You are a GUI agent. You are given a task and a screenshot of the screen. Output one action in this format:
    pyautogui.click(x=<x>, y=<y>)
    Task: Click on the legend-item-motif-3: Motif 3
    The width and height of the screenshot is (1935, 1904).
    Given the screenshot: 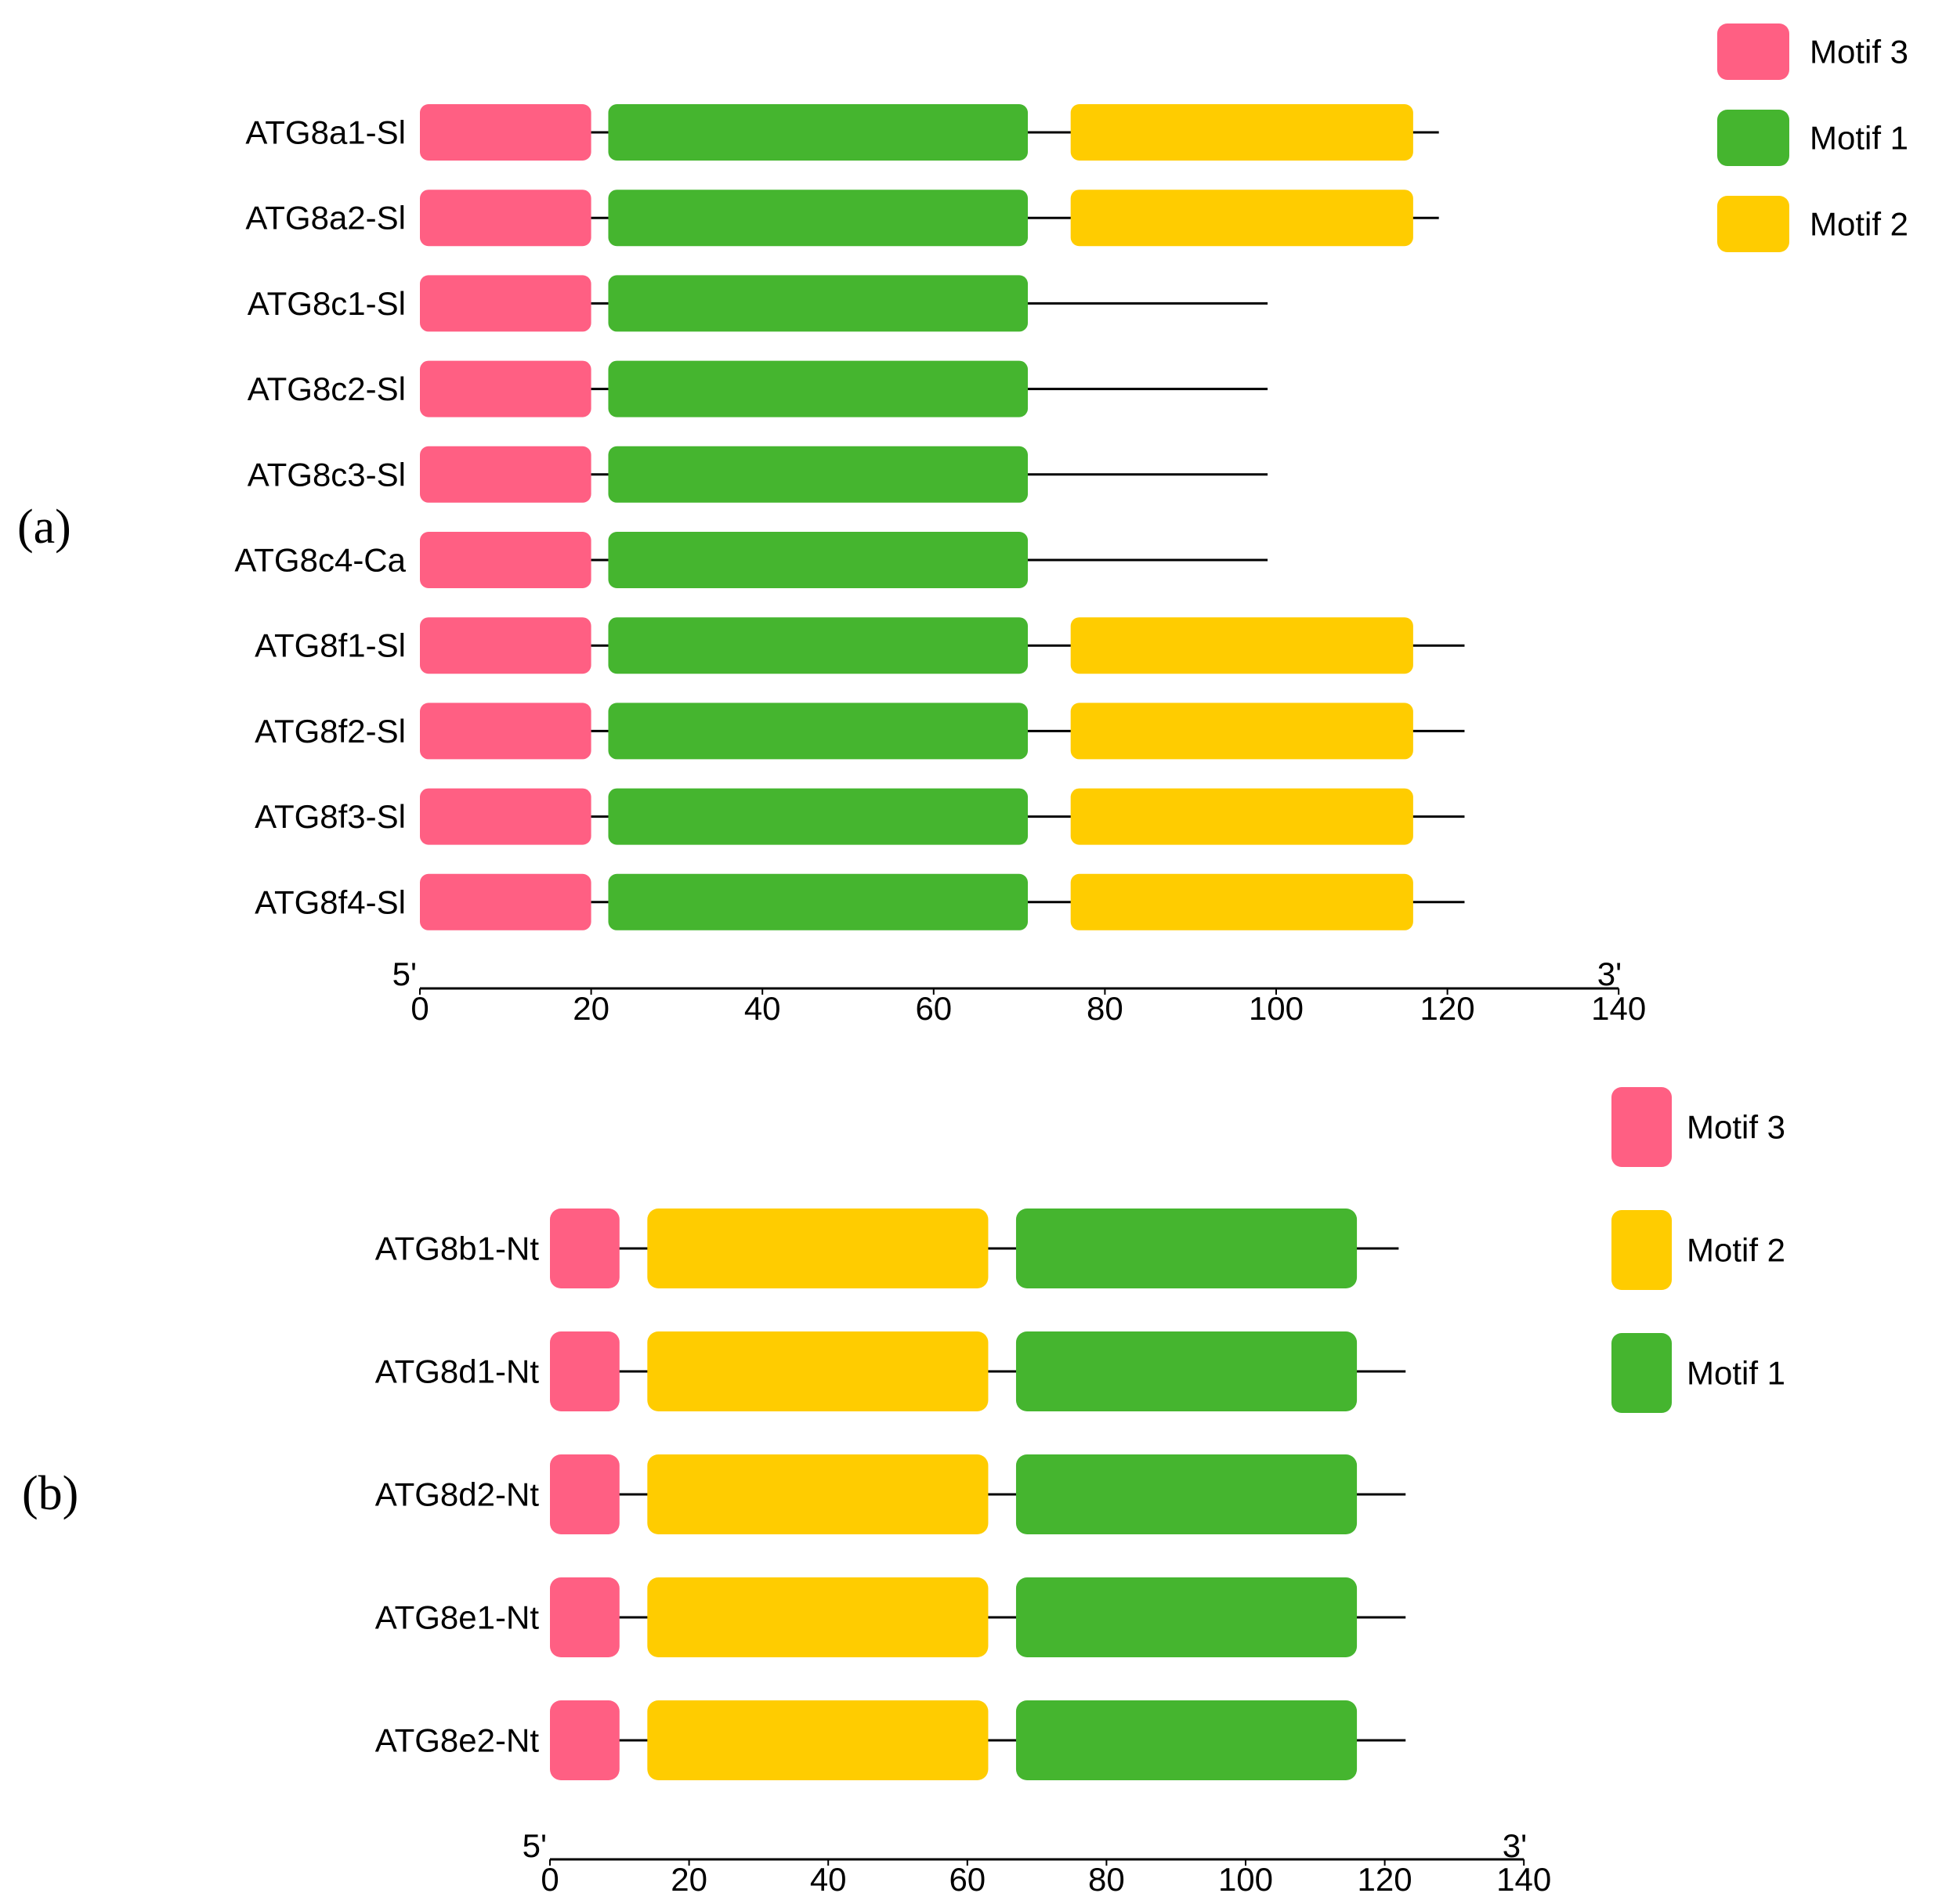 What is the action you would take?
    pyautogui.click(x=1698, y=1127)
    